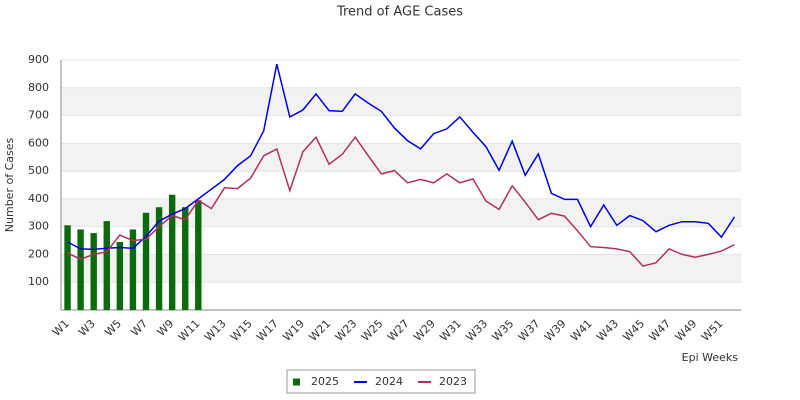 This screenshot has width=800, height=400. What do you see at coordinates (424, 330) in the screenshot?
I see `x-tick-label: W29` at bounding box center [424, 330].